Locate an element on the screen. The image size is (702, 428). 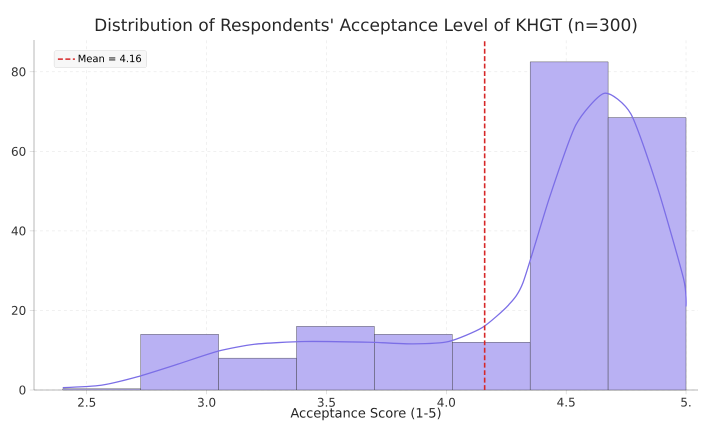
chart-title: Distribution of Respondents' Acceptance Level of KHGT (n=300) is located at coordinates (366, 26).